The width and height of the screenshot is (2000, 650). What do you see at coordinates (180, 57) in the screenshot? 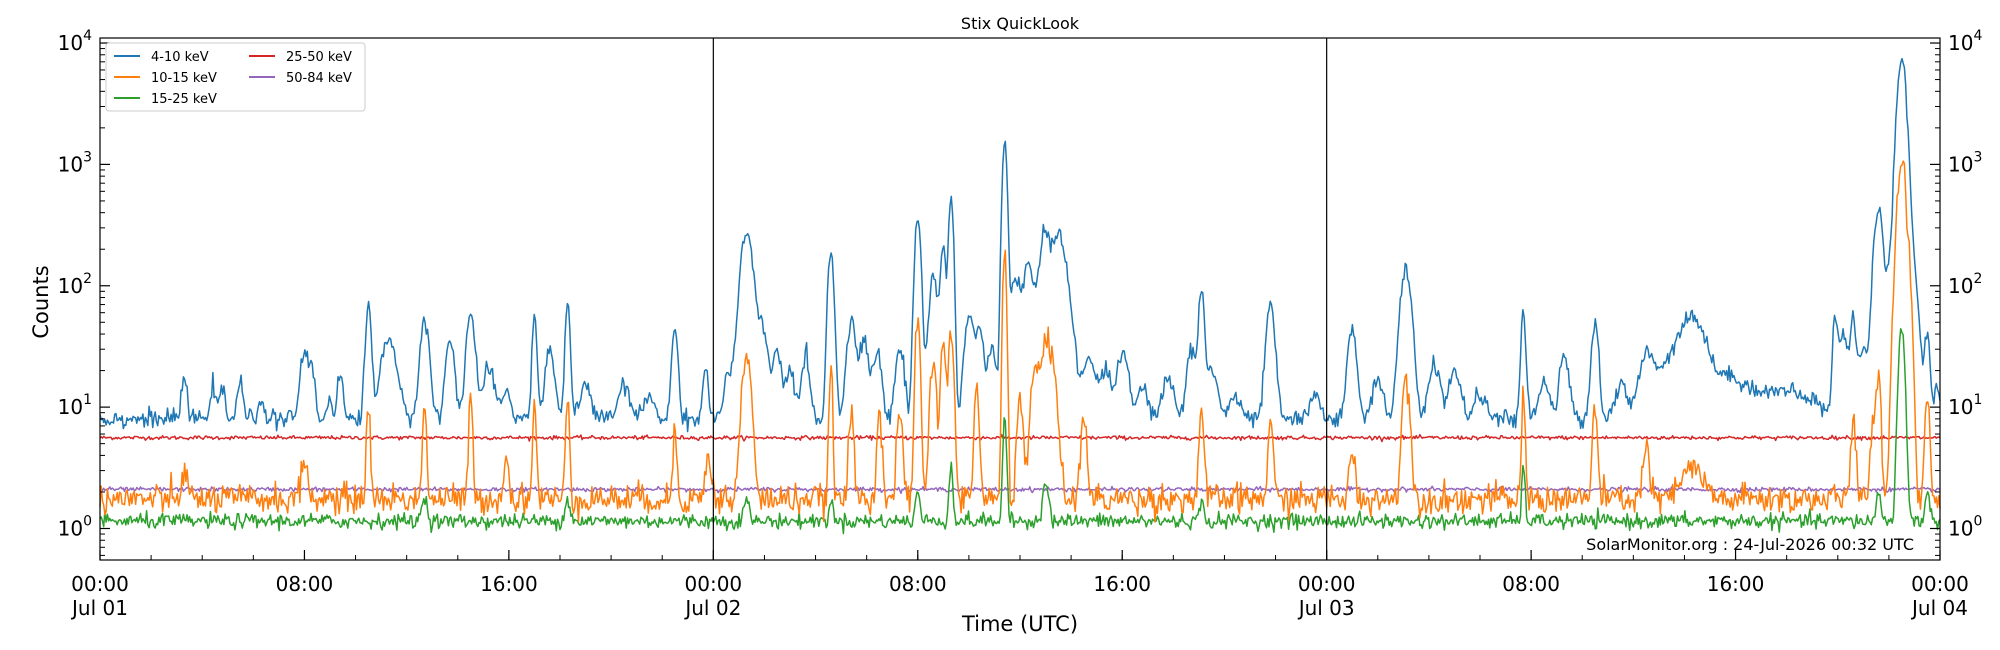
I see `legend-label: 4-10 keV` at bounding box center [180, 57].